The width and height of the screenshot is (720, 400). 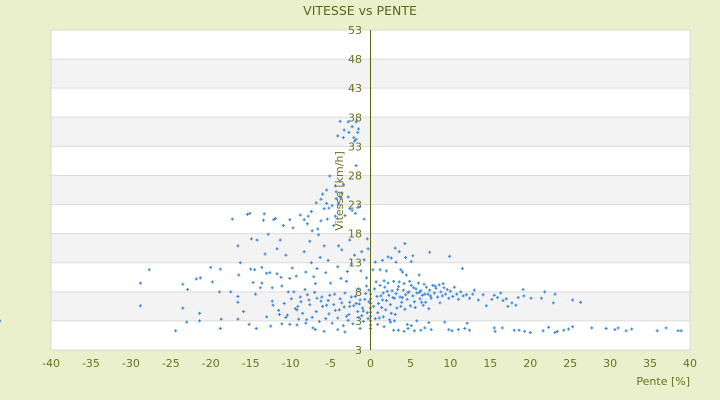 What do you see at coordinates (360, 10) in the screenshot?
I see `chart-title: VITESSE vs PENTE` at bounding box center [360, 10].